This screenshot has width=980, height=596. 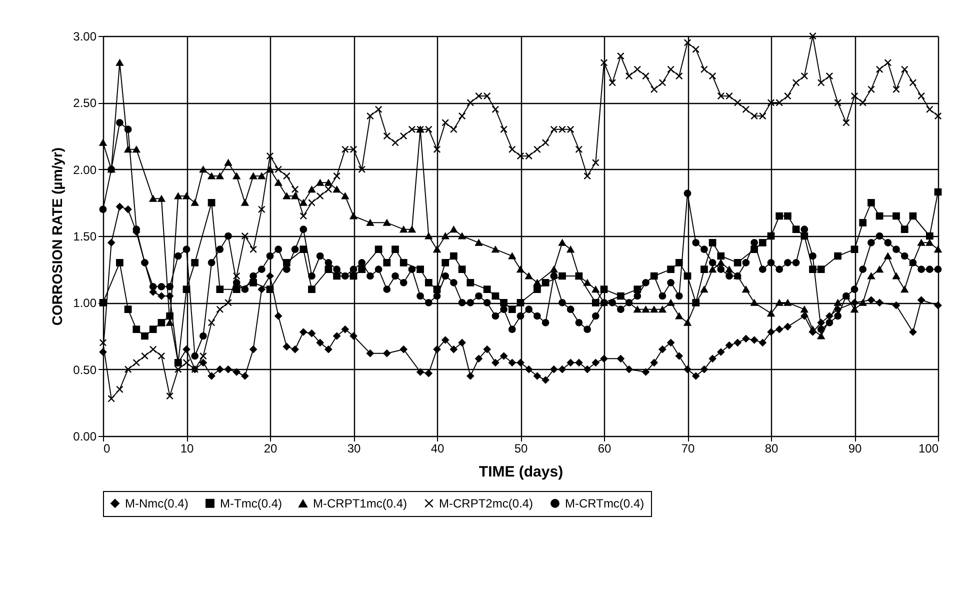 What do you see at coordinates (85, 303) in the screenshot?
I see `y-tick-label: 1.00` at bounding box center [85, 303].